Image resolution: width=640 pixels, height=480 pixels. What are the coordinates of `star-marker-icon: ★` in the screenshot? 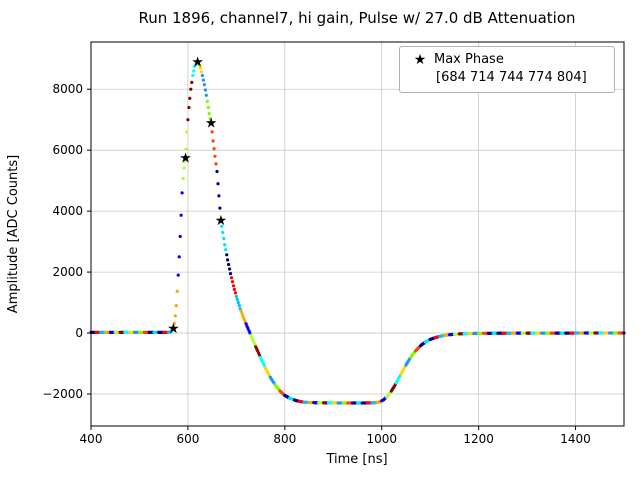 It's located at (420, 60).